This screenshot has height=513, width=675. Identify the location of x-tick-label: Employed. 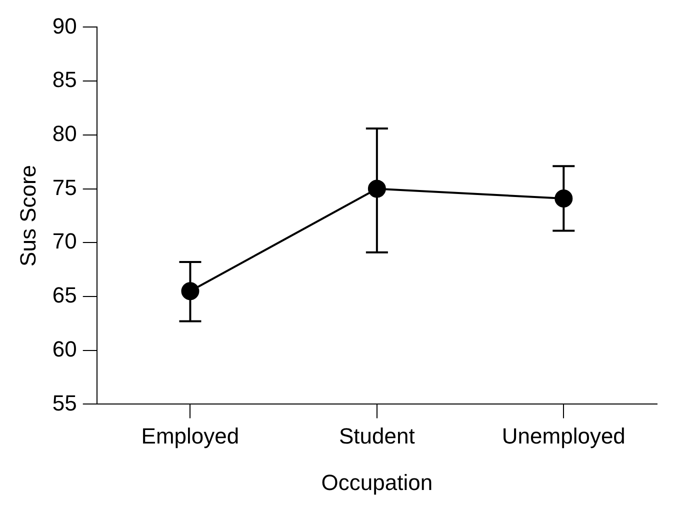
(190, 435).